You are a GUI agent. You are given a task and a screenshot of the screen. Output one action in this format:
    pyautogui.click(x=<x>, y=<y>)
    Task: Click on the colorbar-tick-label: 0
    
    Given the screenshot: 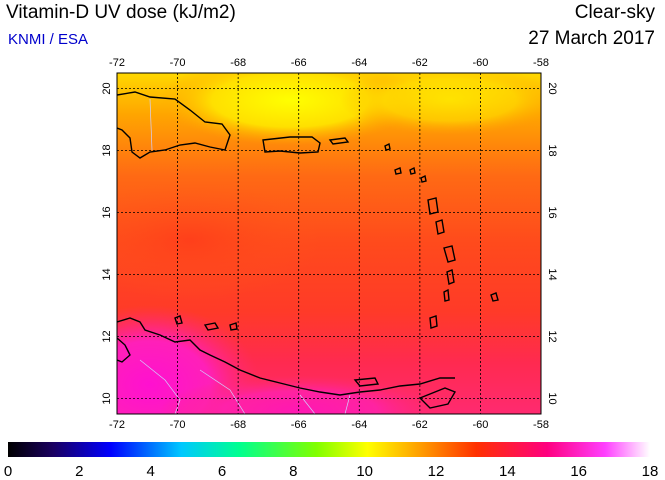 What is the action you would take?
    pyautogui.click(x=8, y=471)
    